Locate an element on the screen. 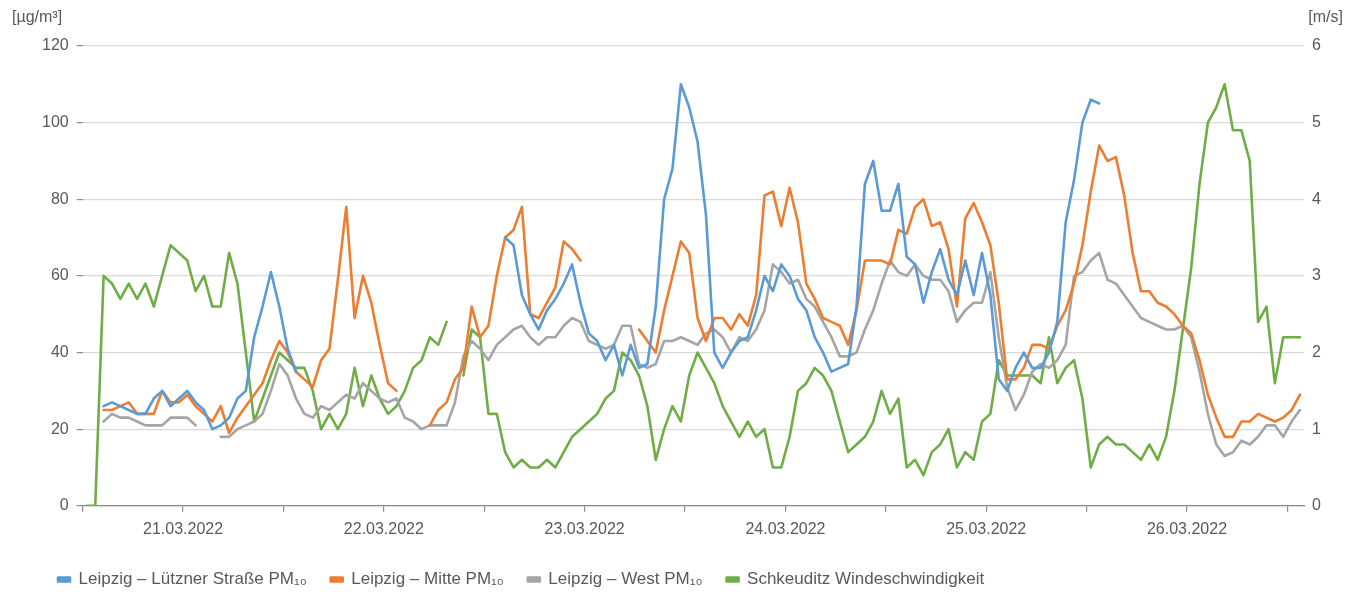  y-tick-label: 100 is located at coordinates (55, 122).